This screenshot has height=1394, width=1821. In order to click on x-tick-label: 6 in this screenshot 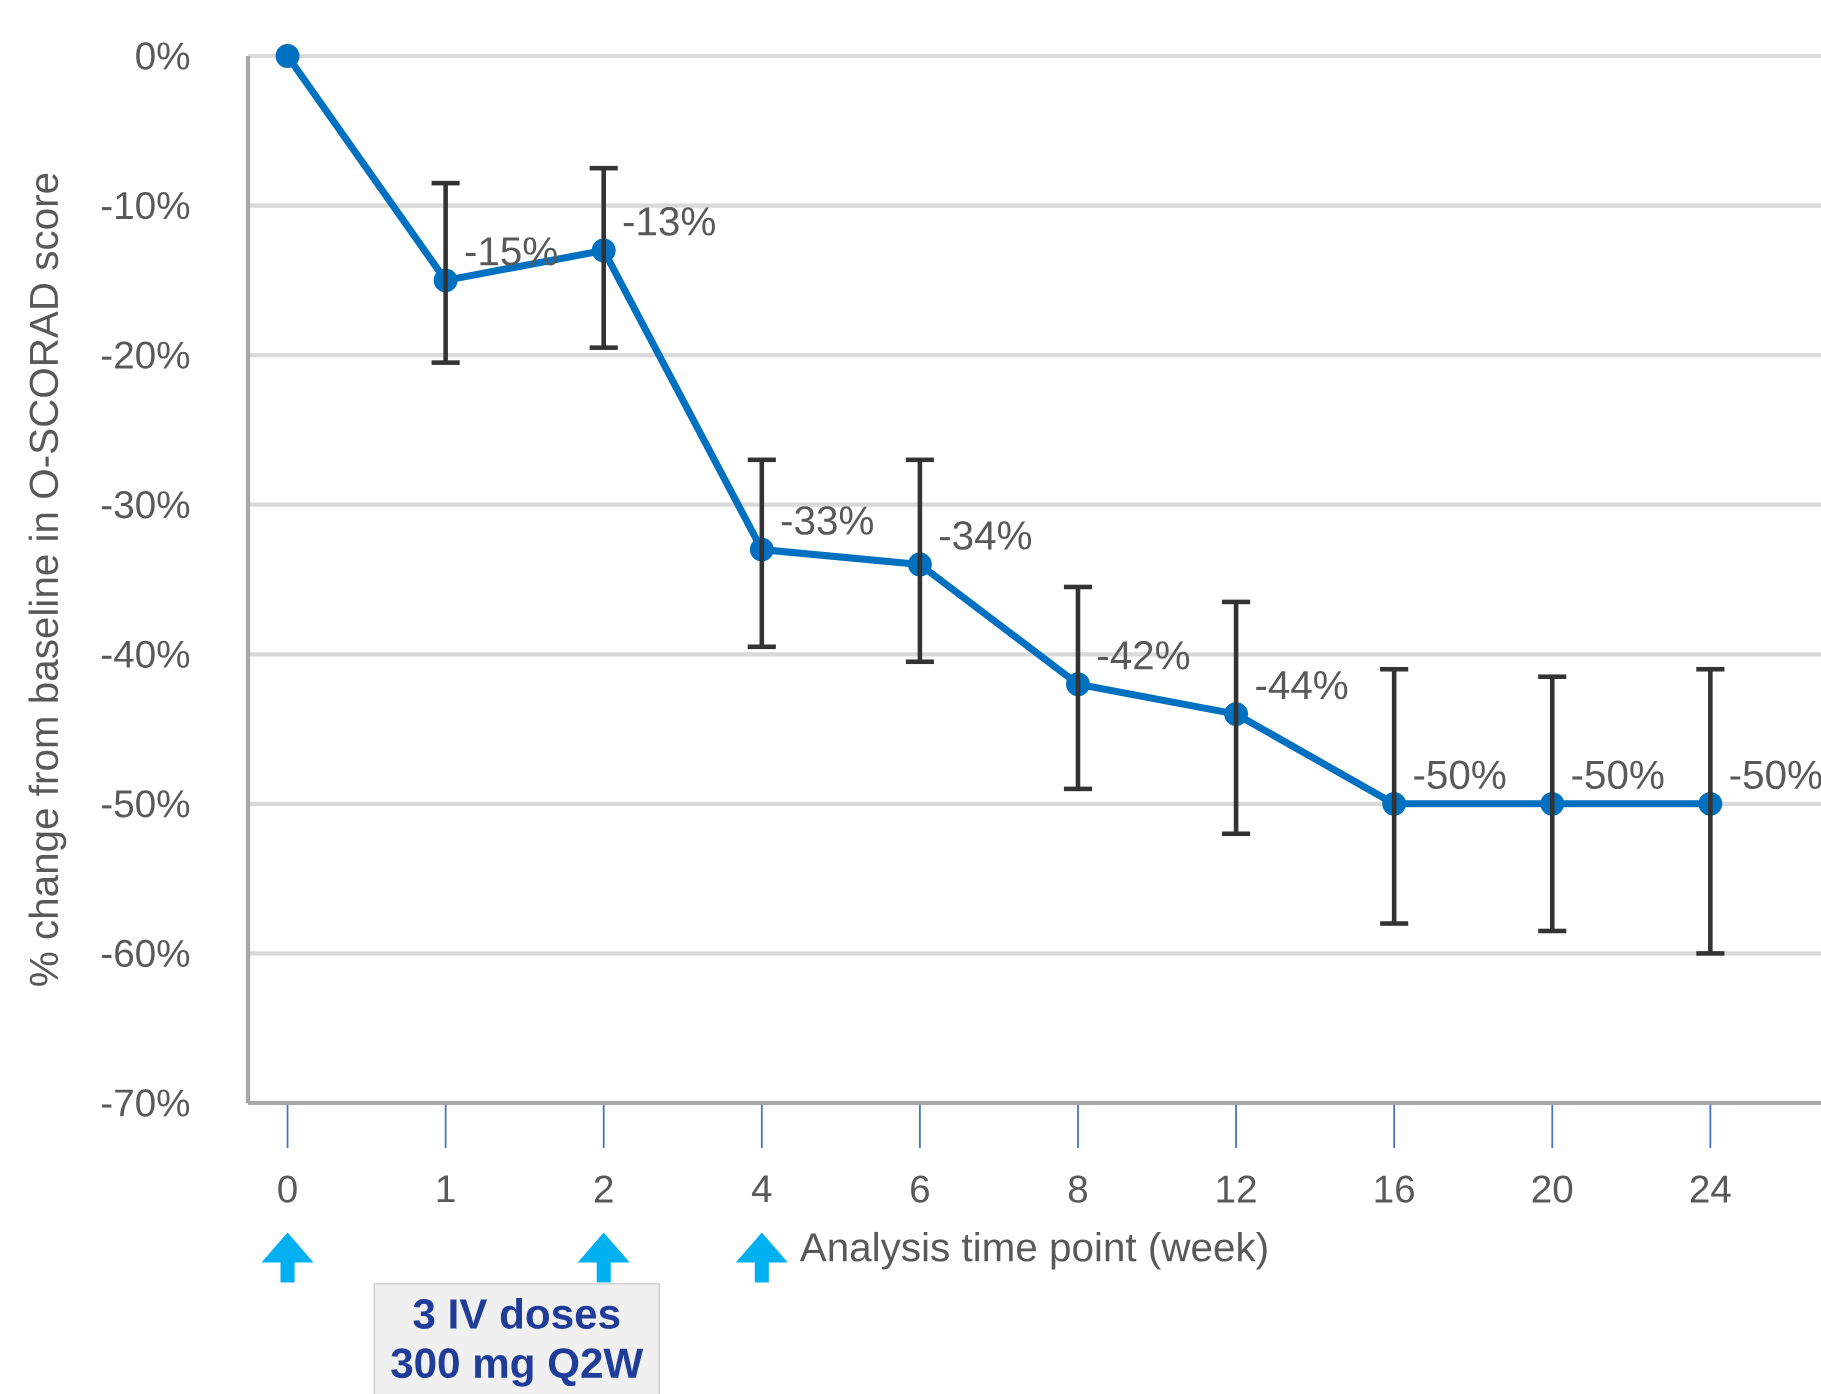, I will do `click(920, 1189)`.